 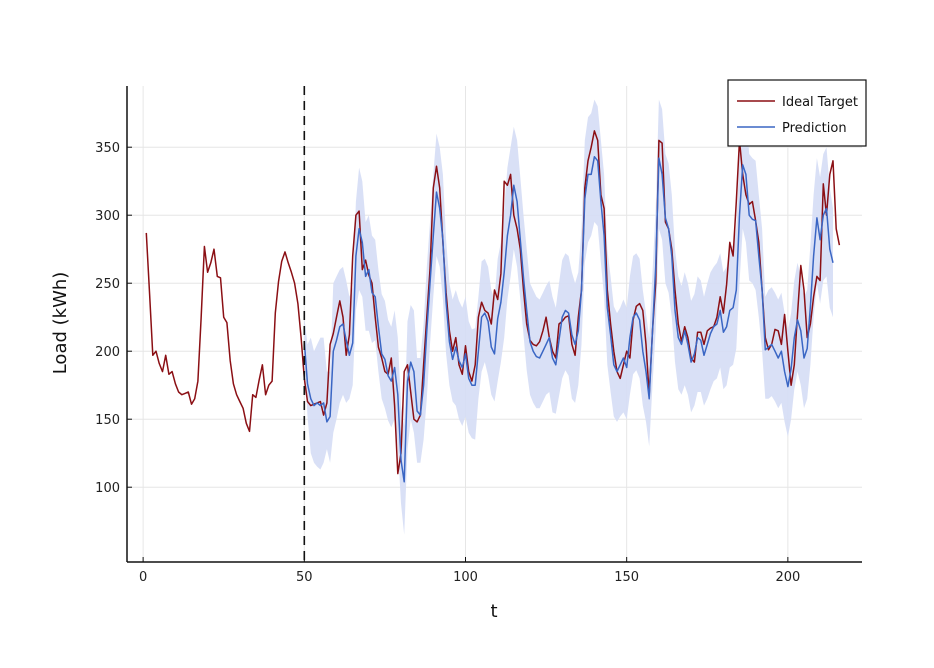 I want to click on y-tick-label: 100, so click(x=107, y=488).